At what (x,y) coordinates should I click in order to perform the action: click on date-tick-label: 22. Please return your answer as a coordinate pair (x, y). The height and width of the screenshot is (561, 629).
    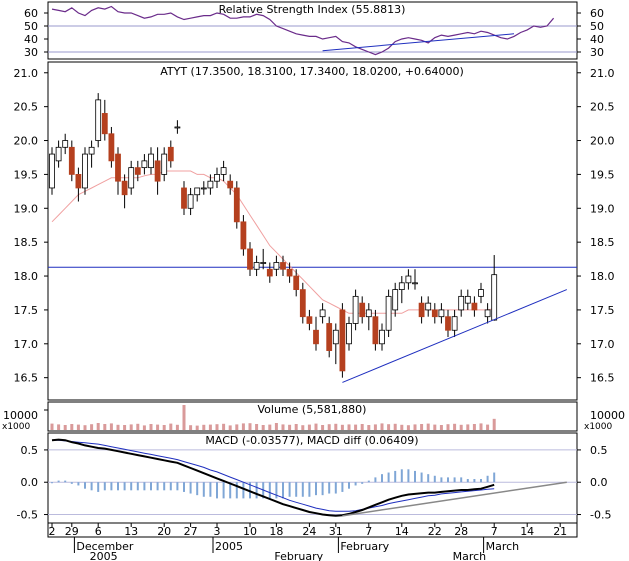
    Looking at the image, I should click on (435, 531).